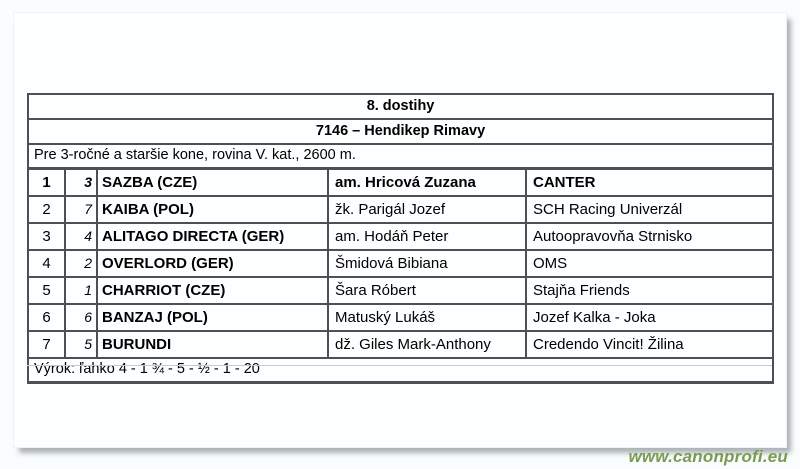  I want to click on owner-cell: OMS, so click(649, 263).